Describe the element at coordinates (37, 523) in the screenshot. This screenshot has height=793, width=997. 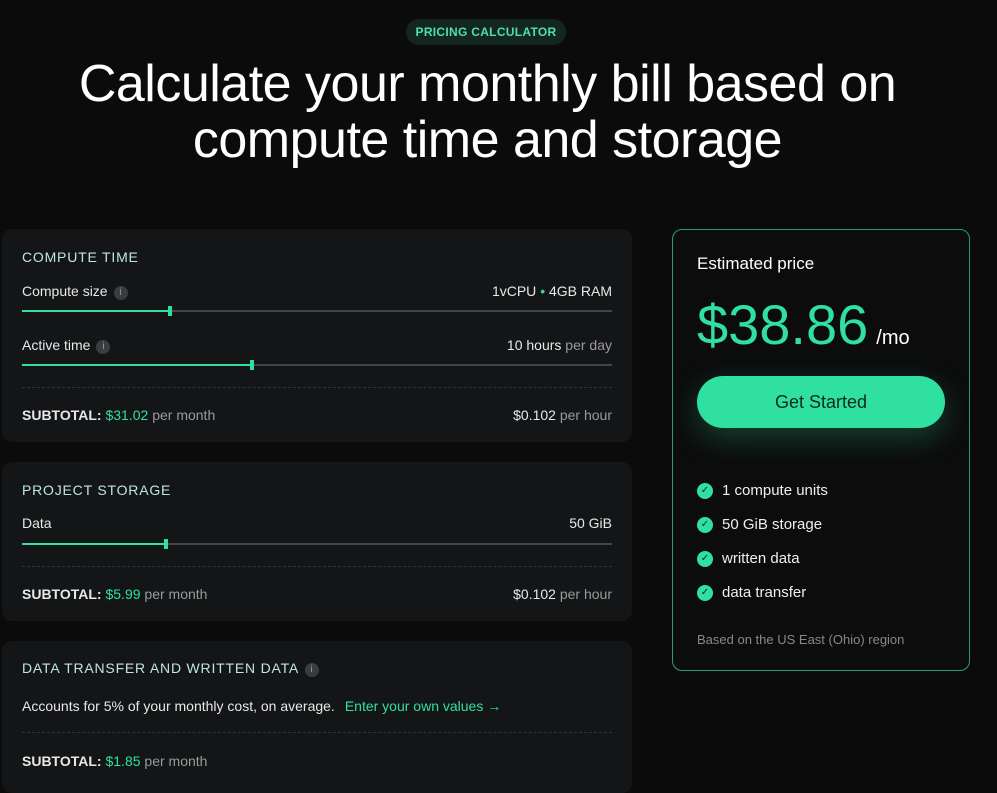
I see `data-label: Data` at that location.